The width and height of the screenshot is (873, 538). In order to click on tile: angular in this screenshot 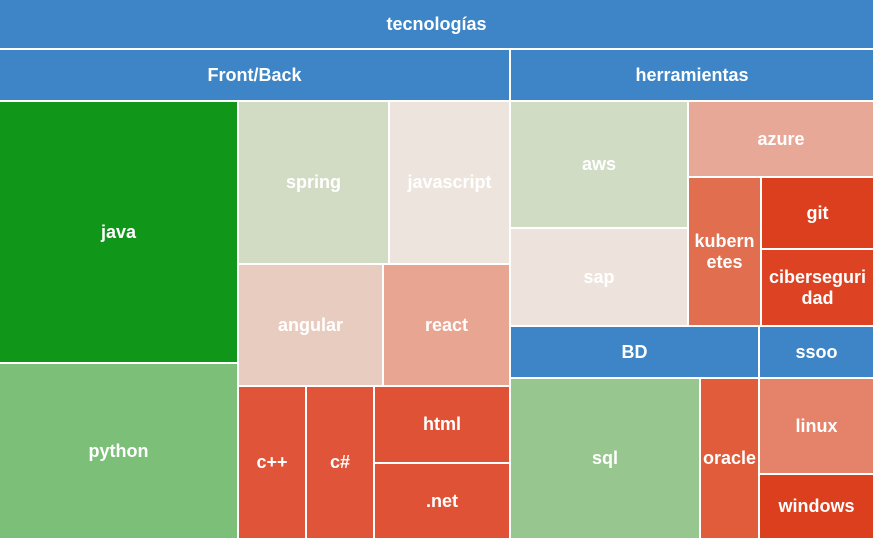, I will do `click(310, 325)`.